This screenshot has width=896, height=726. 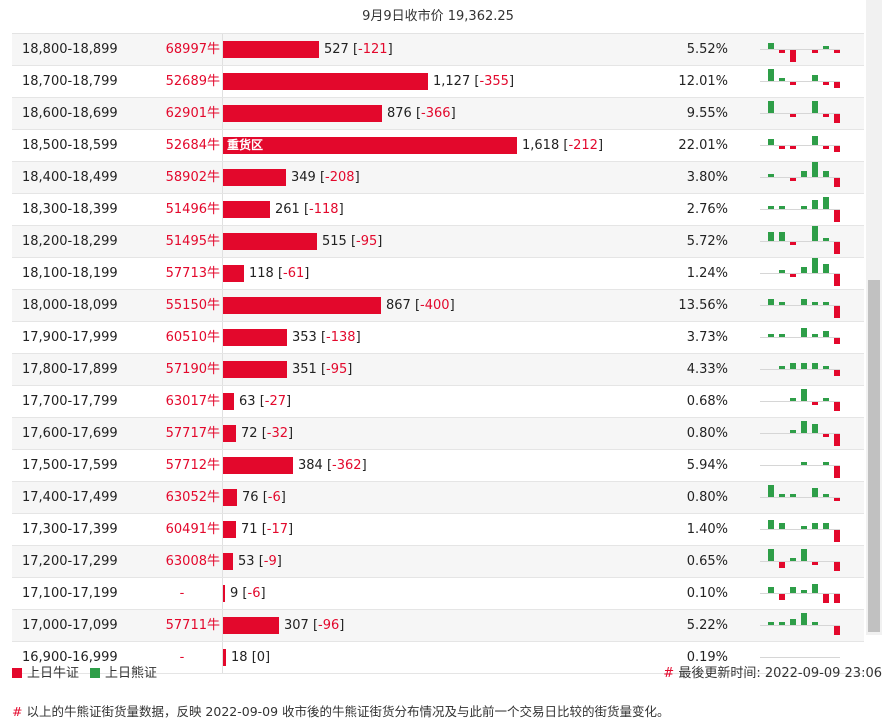 I want to click on table-row: 17,500-17,599 57712牛 384 [-362] 5.94%, so click(x=438, y=466).